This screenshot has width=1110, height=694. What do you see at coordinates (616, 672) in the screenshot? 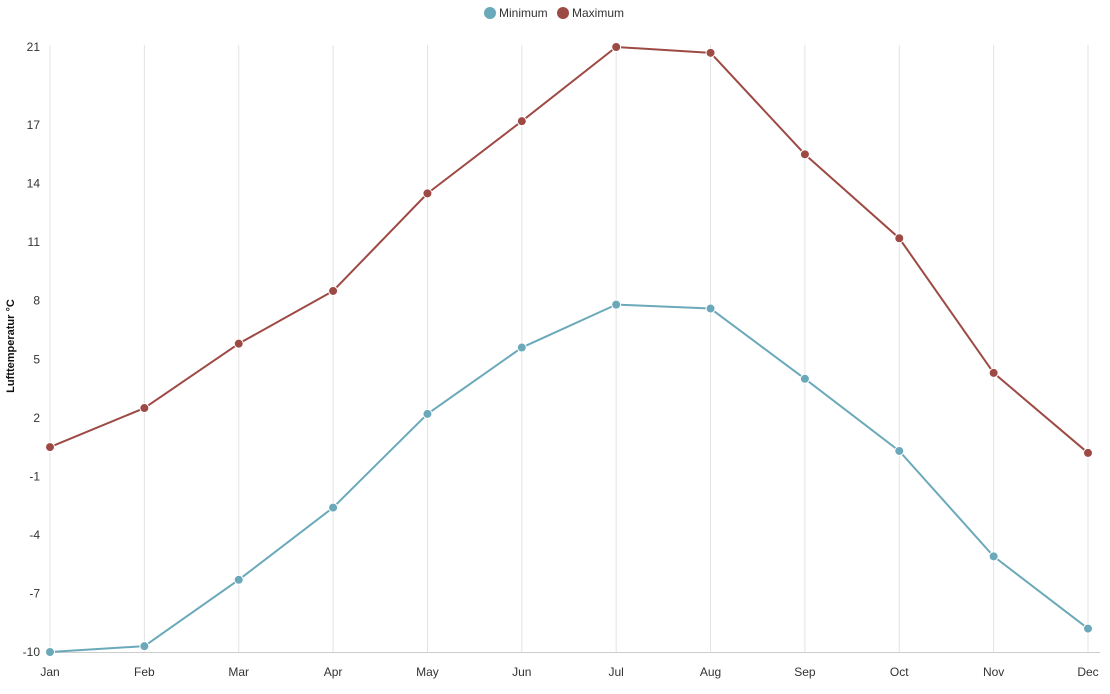
I see `x-tick-label: Jul` at bounding box center [616, 672].